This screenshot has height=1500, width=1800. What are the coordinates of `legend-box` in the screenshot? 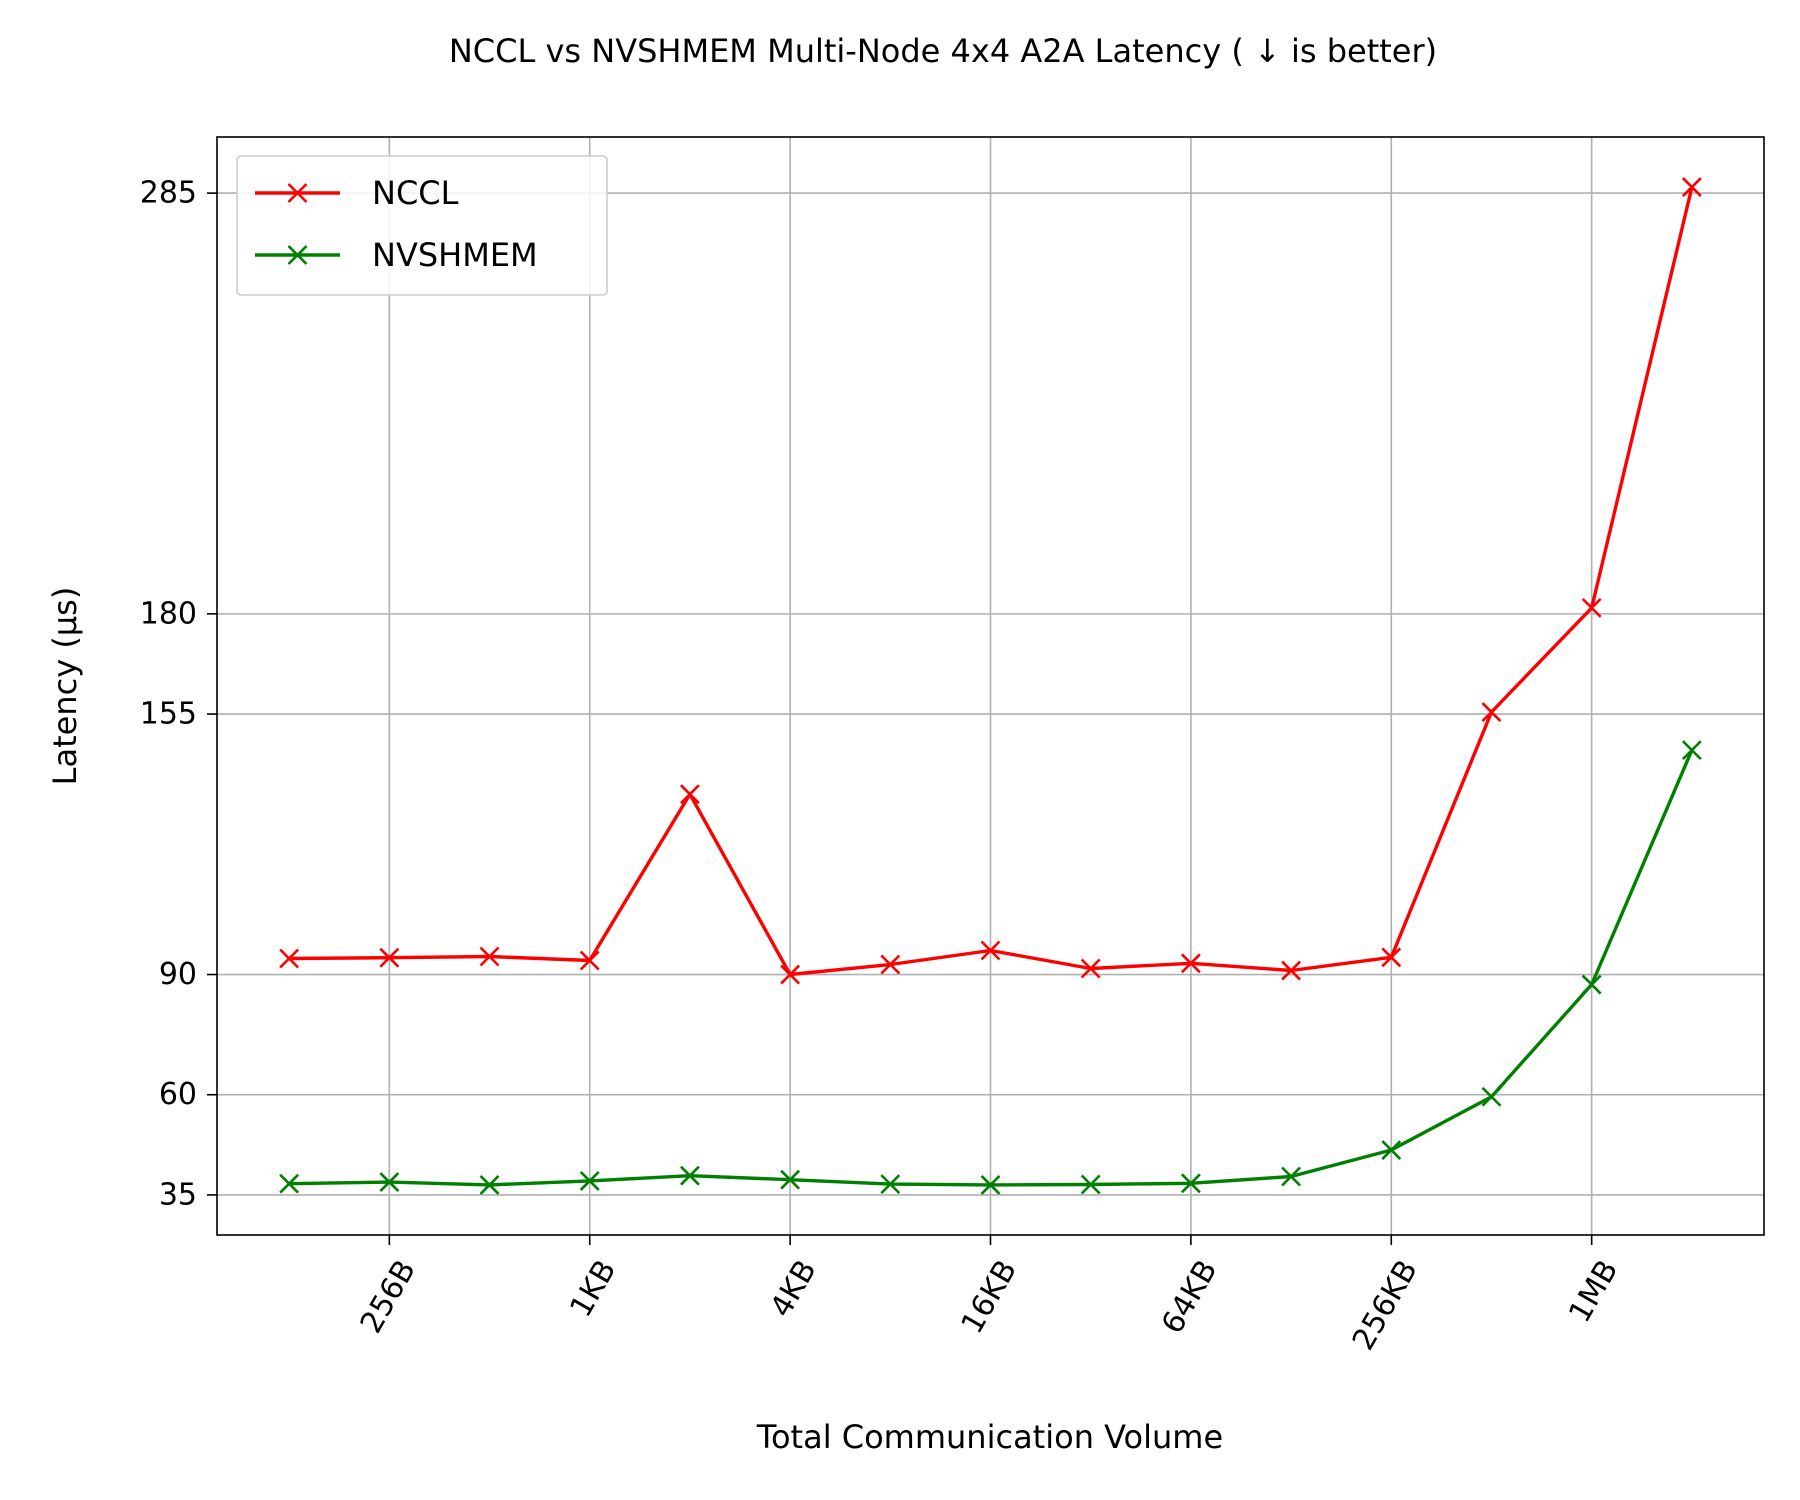 It's located at (422, 225).